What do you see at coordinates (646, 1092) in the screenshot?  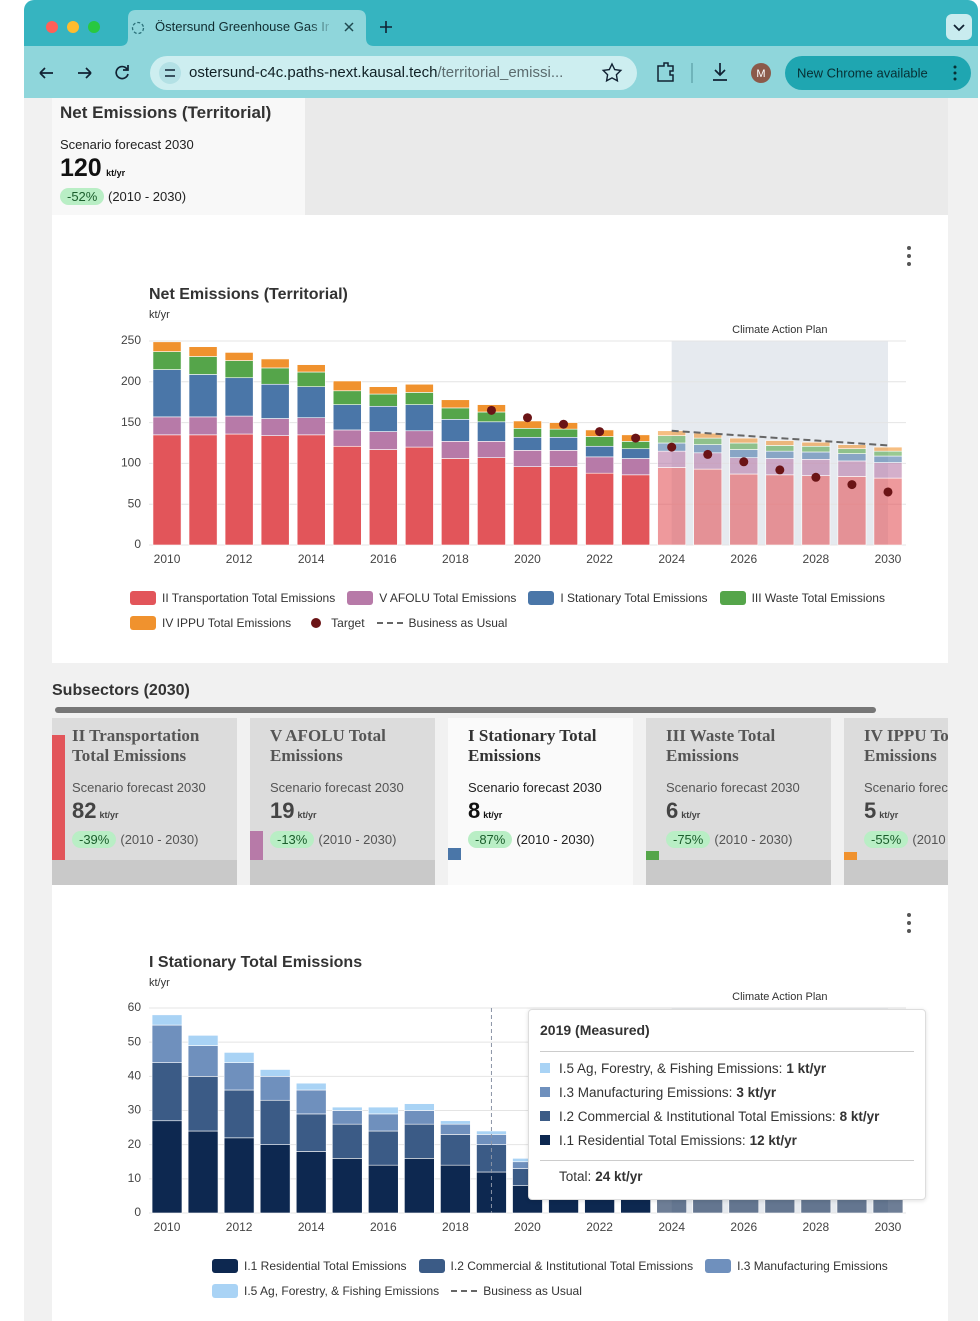 I see `tooltip-label: I.3 Manufacturing Emissions:` at bounding box center [646, 1092].